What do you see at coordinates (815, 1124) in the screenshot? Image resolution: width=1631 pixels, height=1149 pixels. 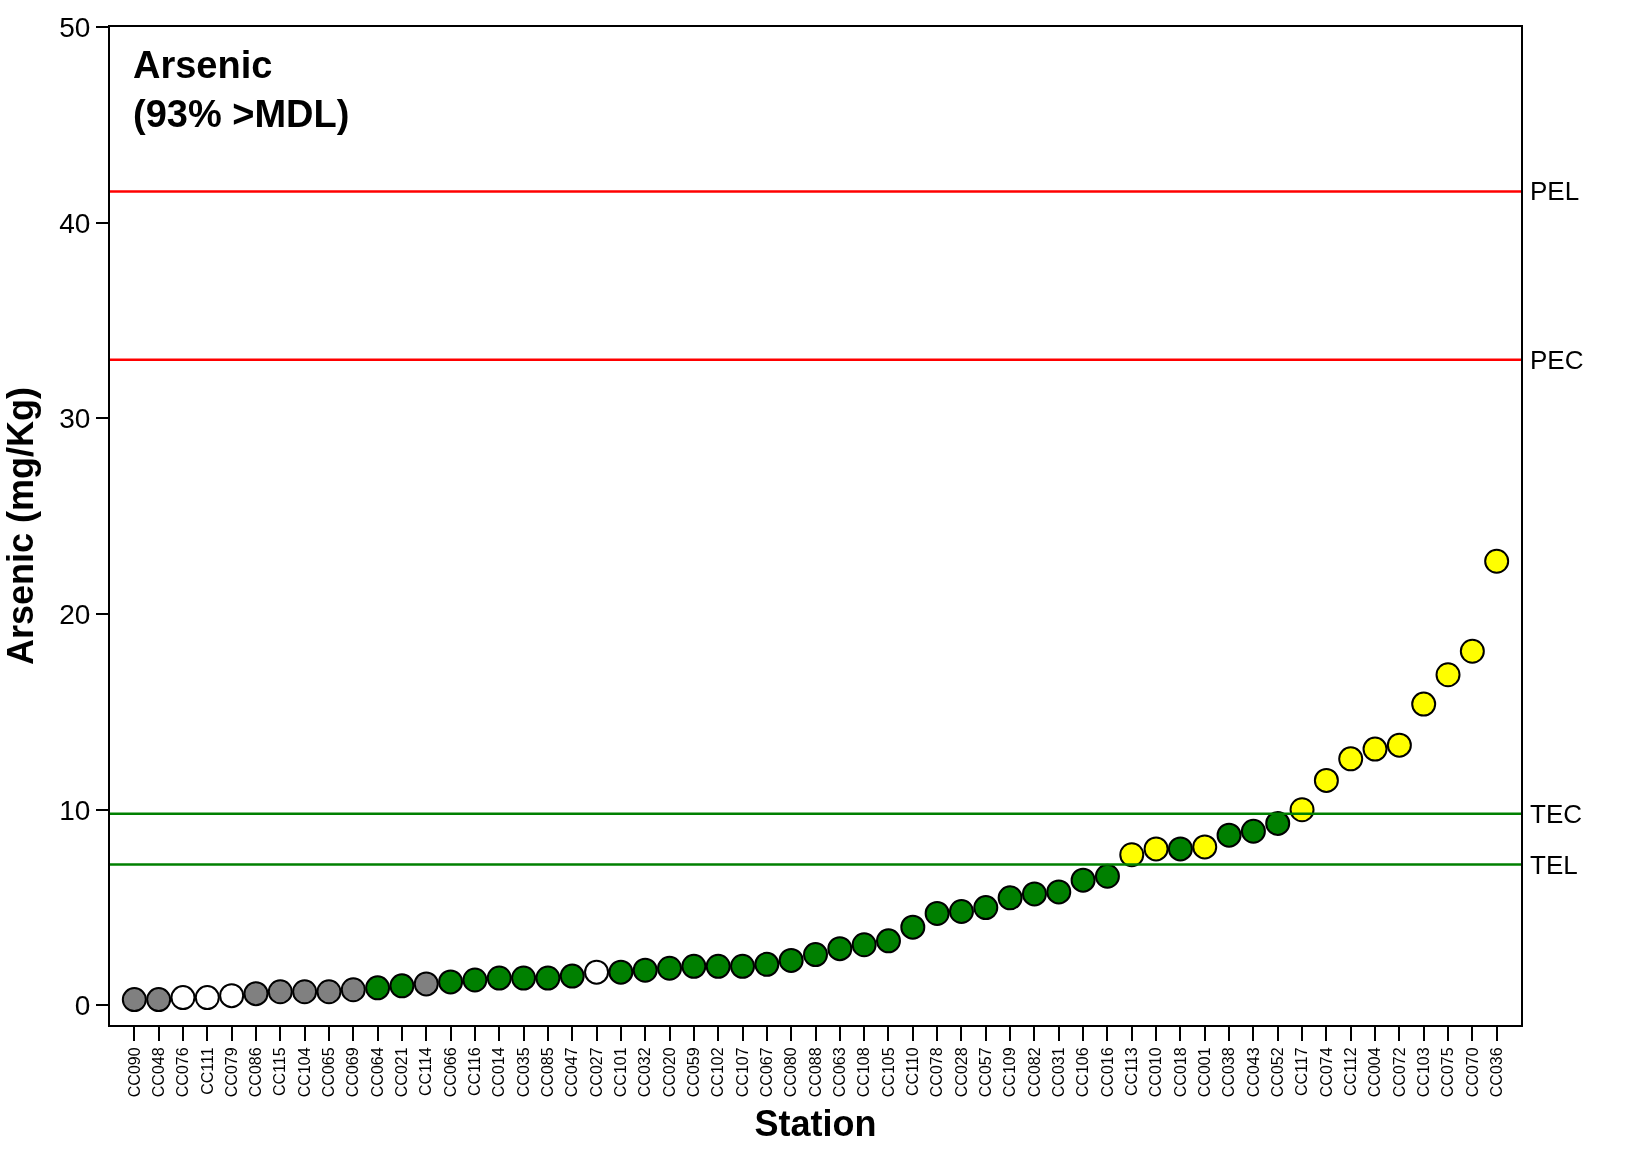 I see `x-axis-title: Station` at bounding box center [815, 1124].